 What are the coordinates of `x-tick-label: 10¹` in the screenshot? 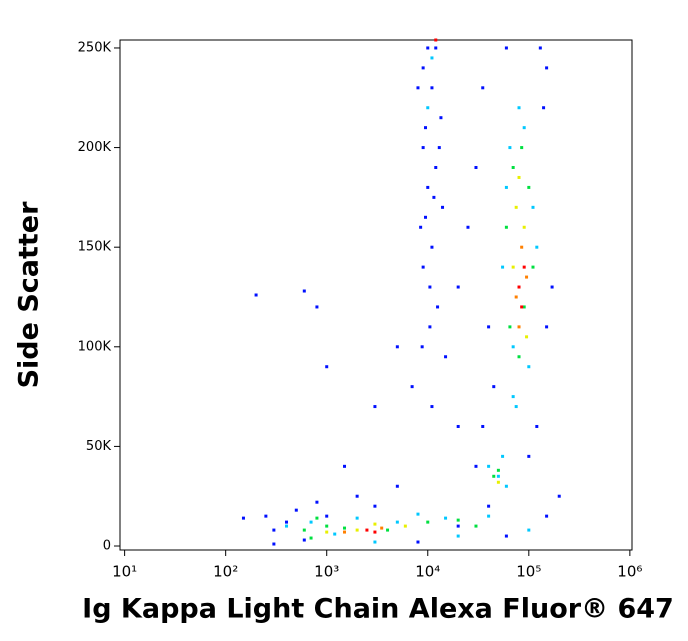 It's located at (124, 572).